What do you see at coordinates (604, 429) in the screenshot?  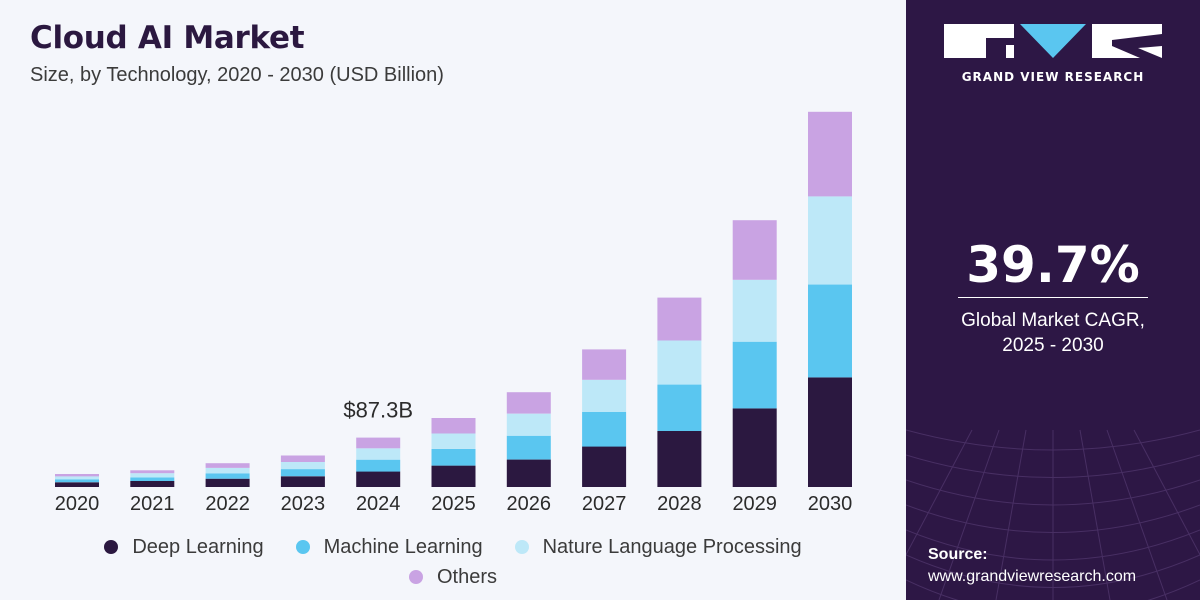 I see `bar-machine-learning-2027` at bounding box center [604, 429].